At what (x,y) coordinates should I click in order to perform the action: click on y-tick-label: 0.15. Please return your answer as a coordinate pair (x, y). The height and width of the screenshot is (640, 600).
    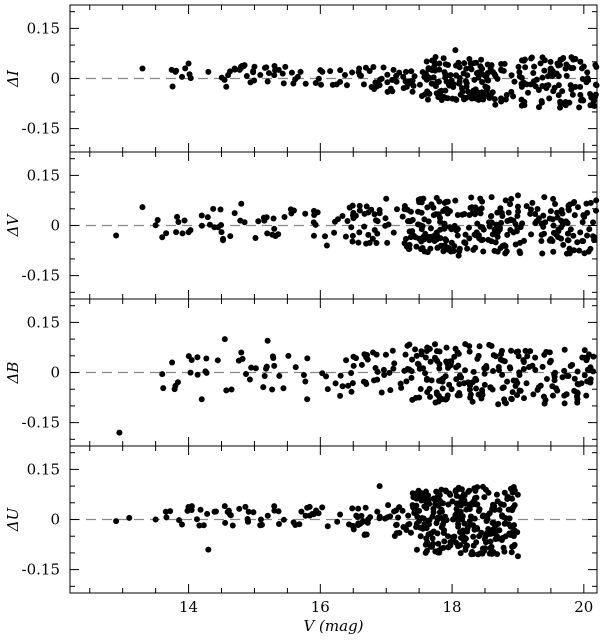
    Looking at the image, I should click on (43, 469).